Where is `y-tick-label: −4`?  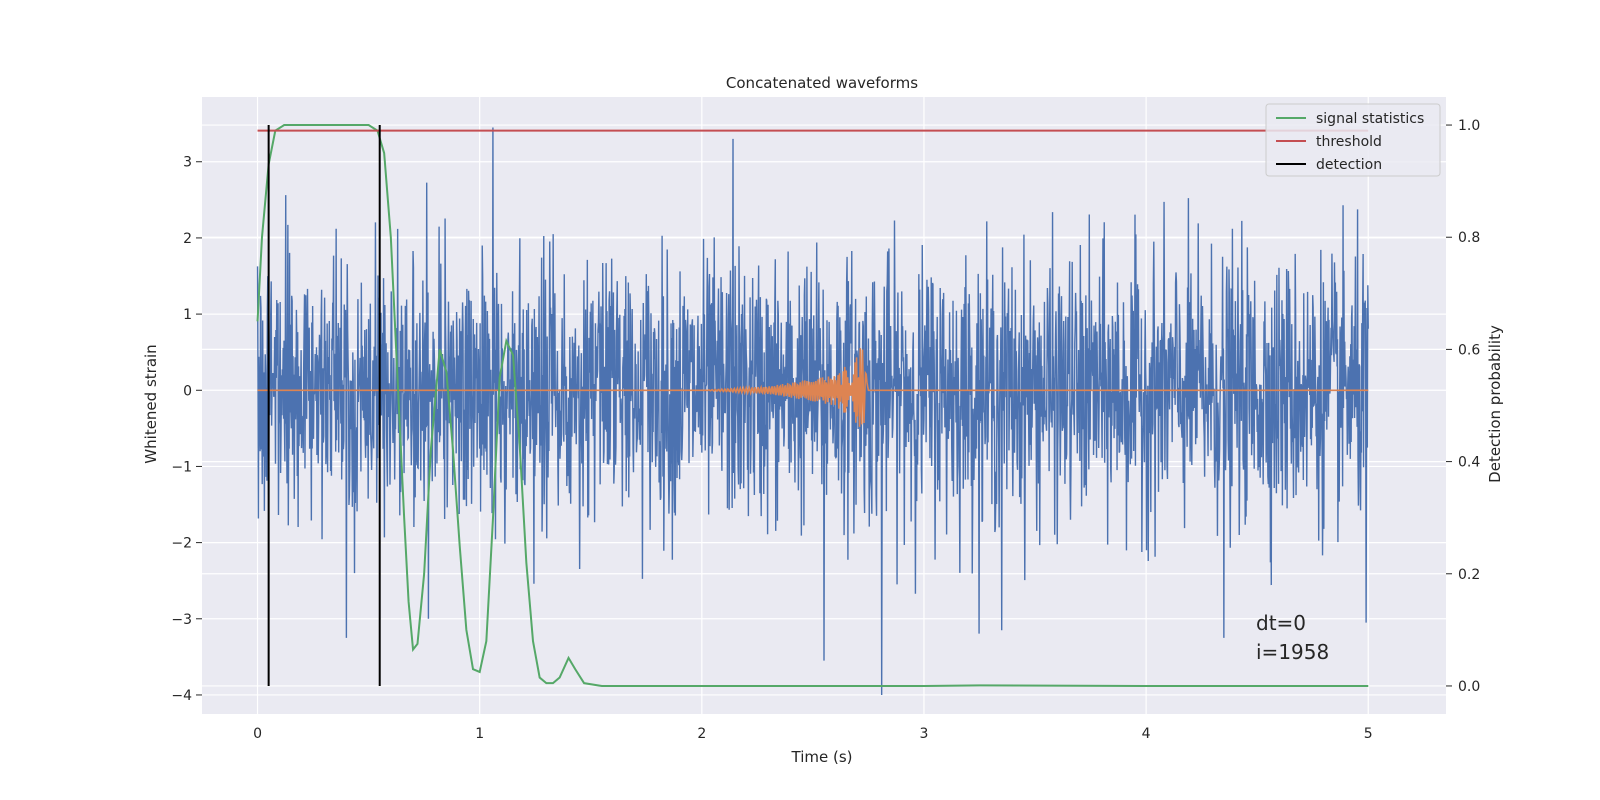
y-tick-label: −4 is located at coordinates (181, 696).